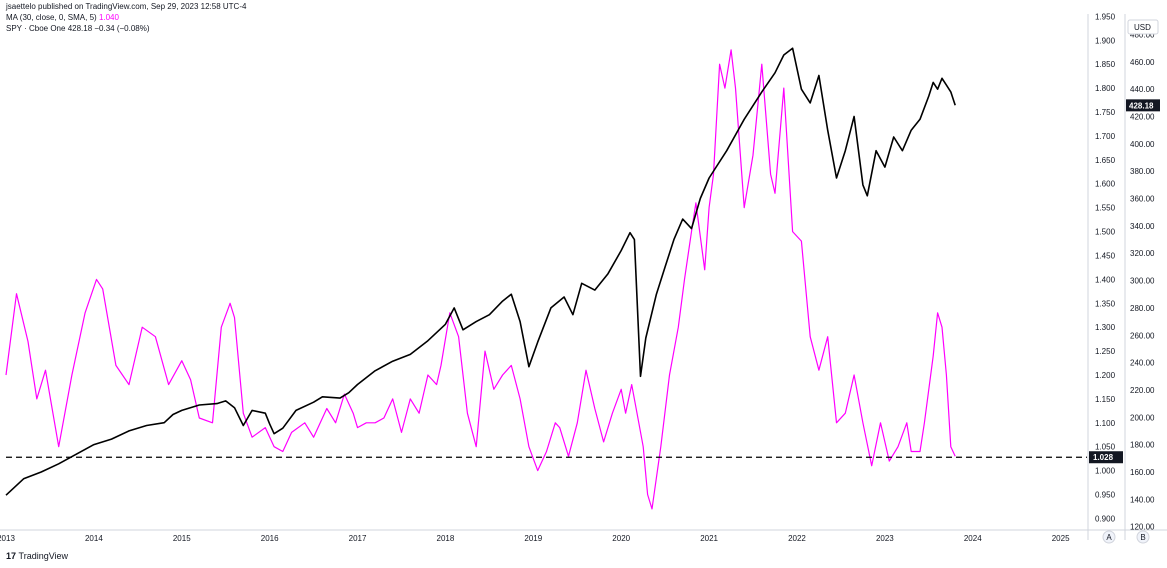 This screenshot has width=1167, height=568. Describe the element at coordinates (1142, 390) in the screenshot. I see `right-axis-tick-label: 220.00` at that location.